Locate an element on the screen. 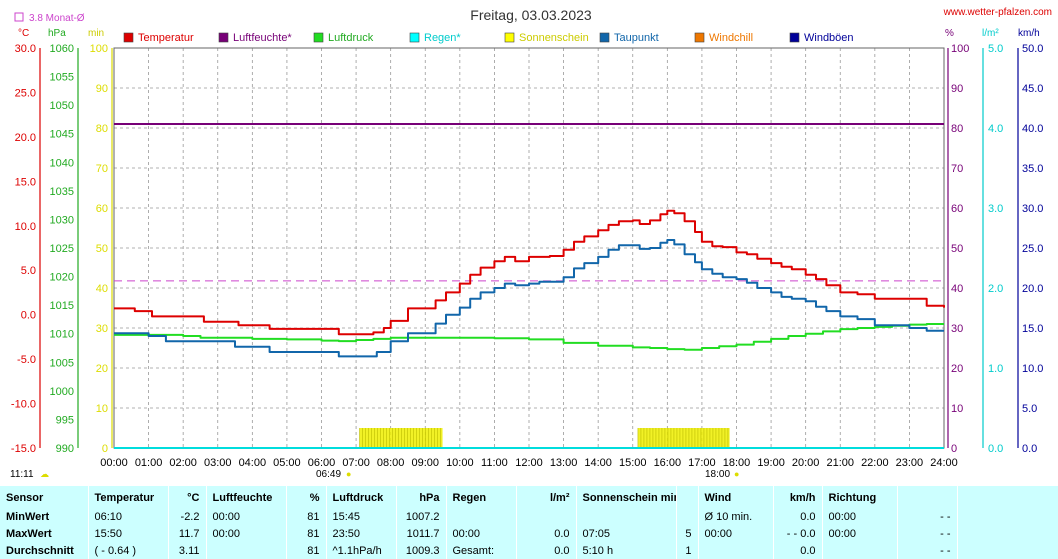 This screenshot has height=559, width=1058. x-tick-label: 02:00 is located at coordinates (183, 463).